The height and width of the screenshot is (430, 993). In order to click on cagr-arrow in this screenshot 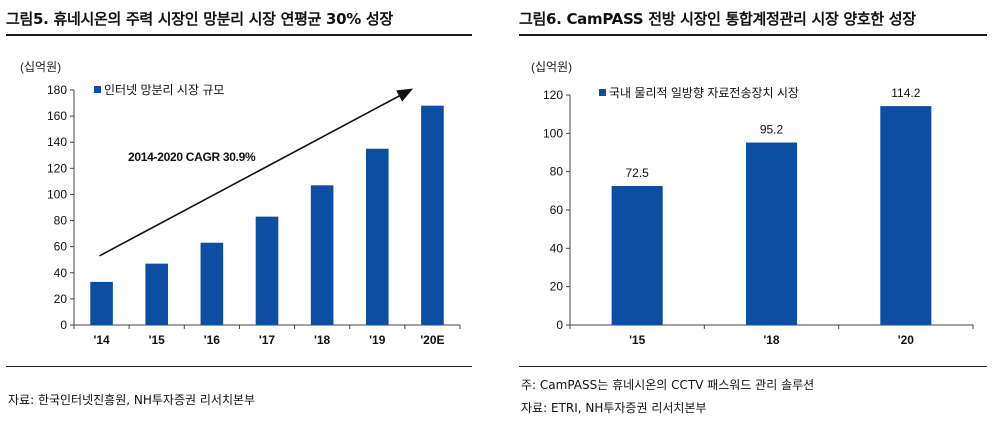, I will do `click(256, 172)`.